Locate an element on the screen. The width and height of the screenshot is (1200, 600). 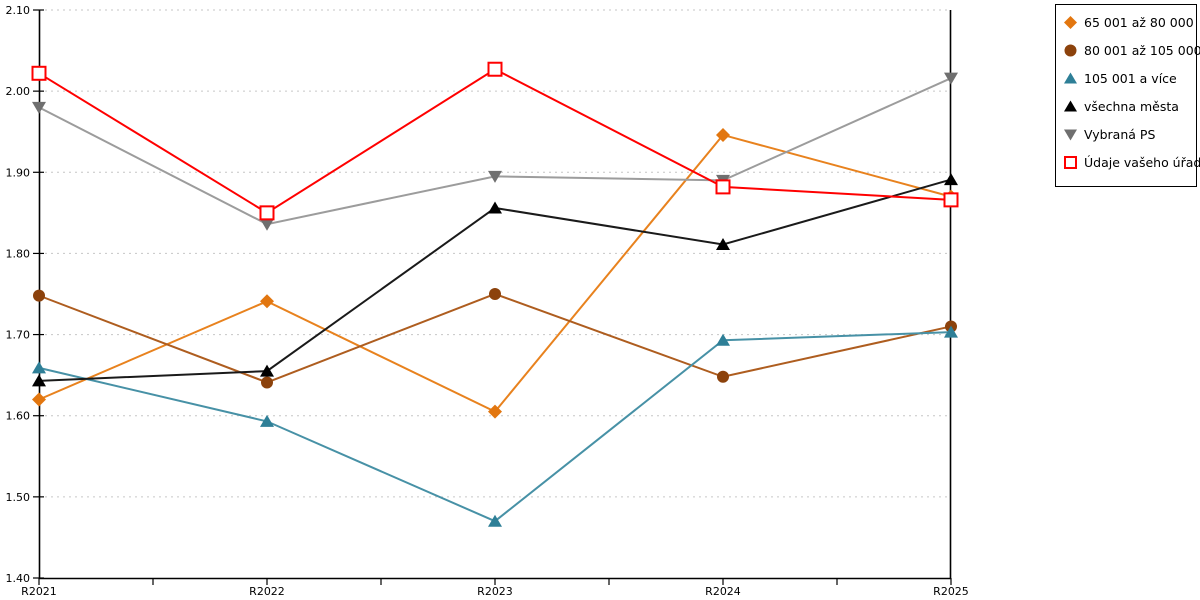
y-tick-label: 1.90 is located at coordinates (18, 172).